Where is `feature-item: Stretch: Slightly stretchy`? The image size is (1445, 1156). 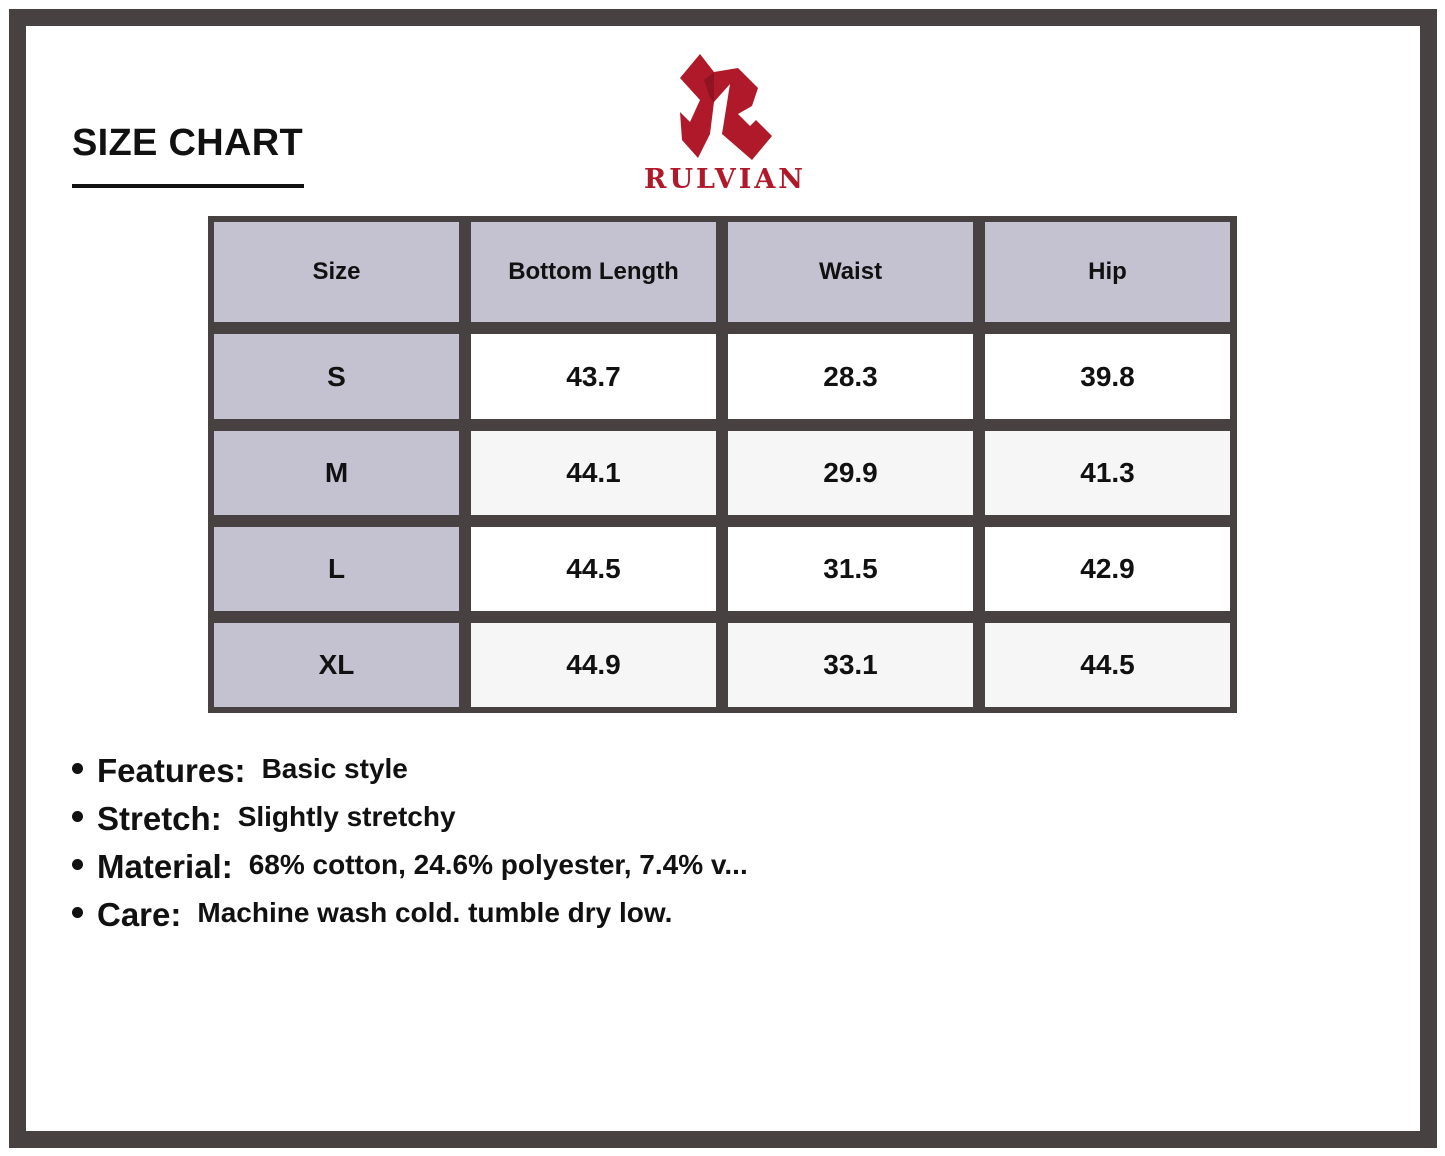 feature-item: Stretch: Slightly stretchy is located at coordinates (410, 824).